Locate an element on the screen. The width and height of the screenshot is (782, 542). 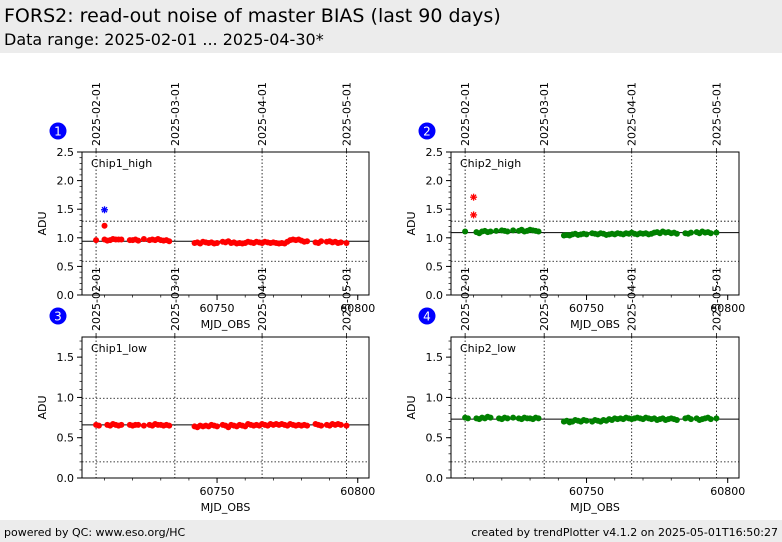
x-tick-label: 60750 is located at coordinates (217, 491).